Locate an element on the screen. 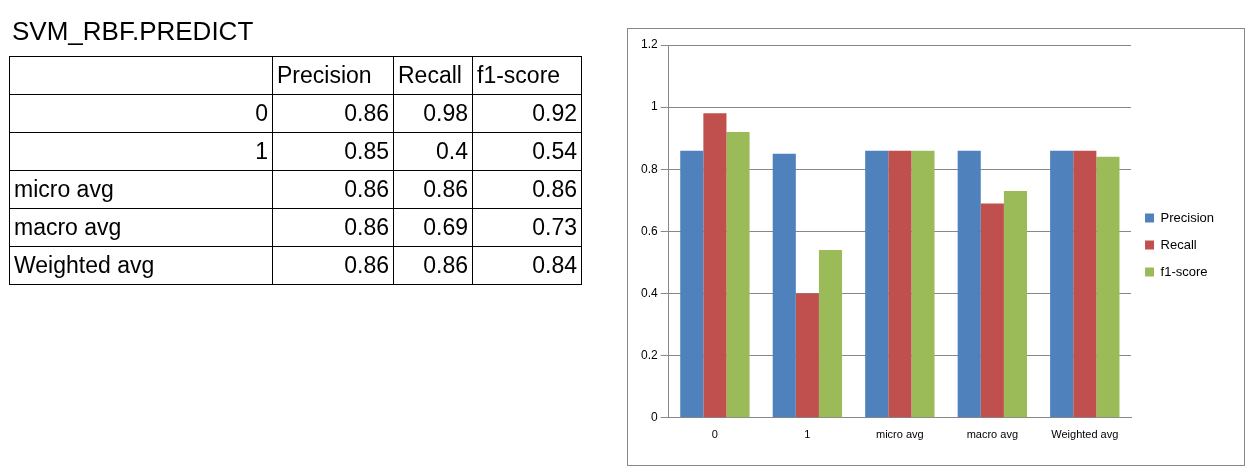 The height and width of the screenshot is (467, 1250). category-label: 0 is located at coordinates (141, 113).